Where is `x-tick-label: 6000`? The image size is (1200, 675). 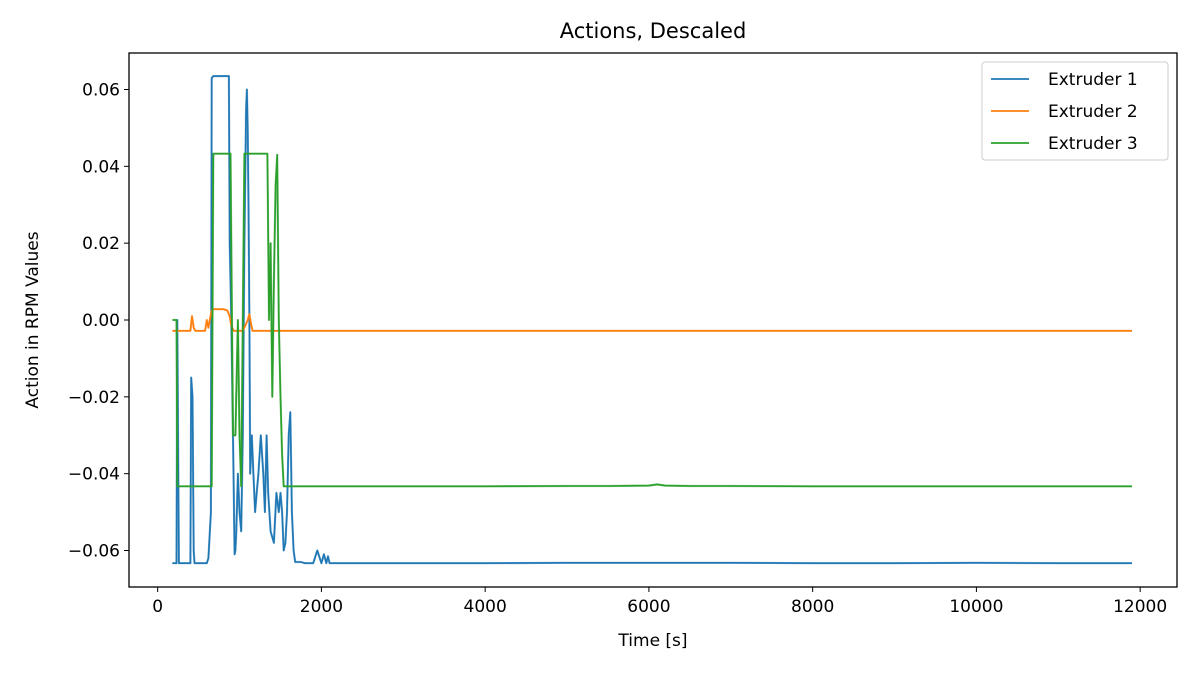
x-tick-label: 6000 is located at coordinates (648, 607).